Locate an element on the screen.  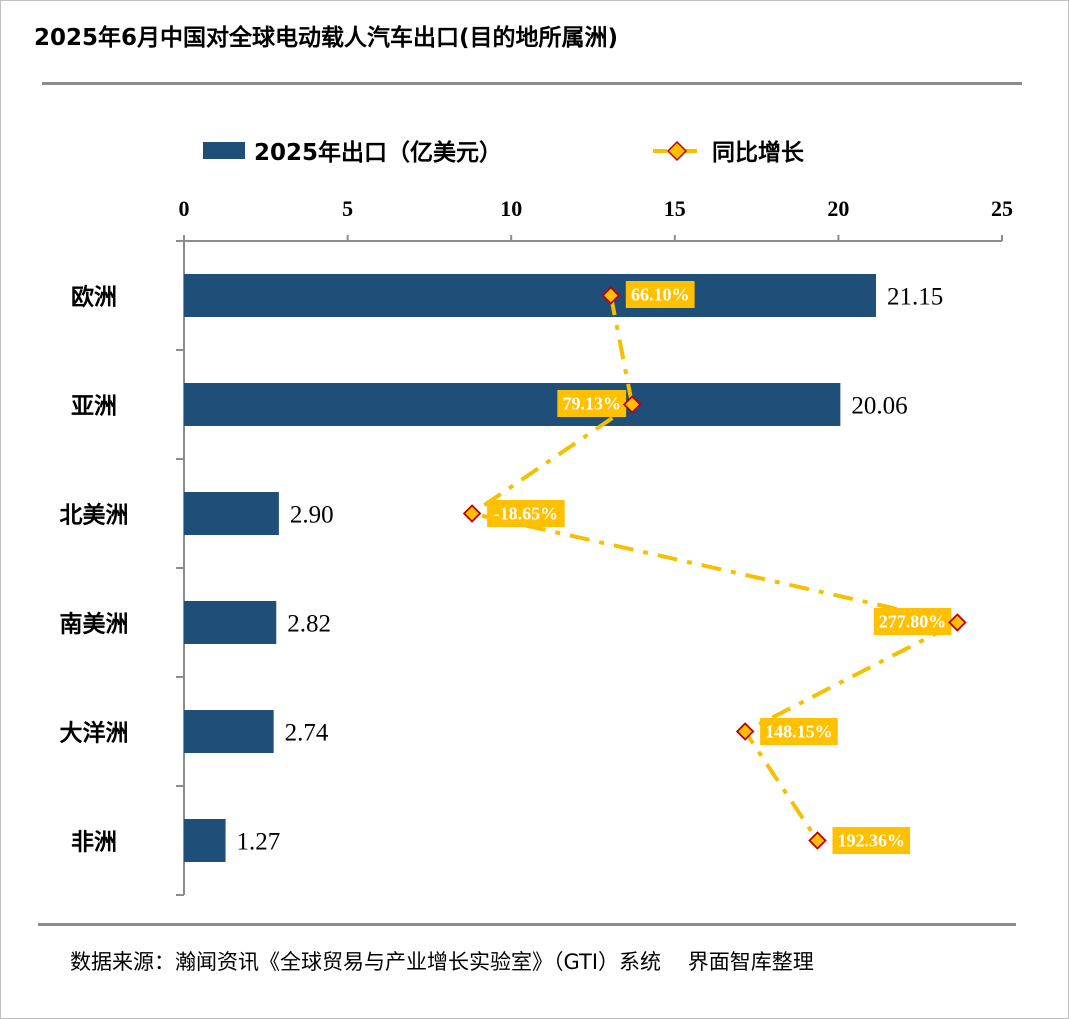
growth-label: 79.13% is located at coordinates (591, 404).